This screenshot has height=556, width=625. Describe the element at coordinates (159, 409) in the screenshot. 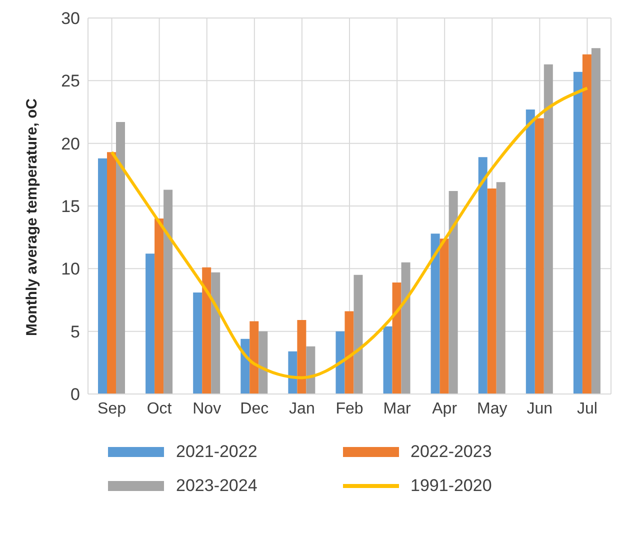

I see `x-tick-label: Oct` at that location.